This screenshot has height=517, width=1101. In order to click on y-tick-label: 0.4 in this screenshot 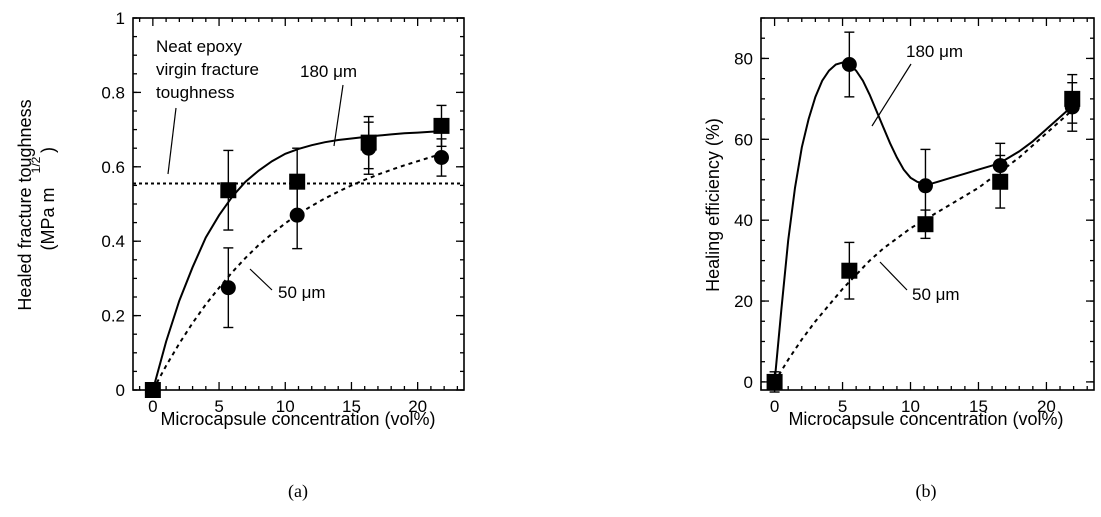, I will do `click(113, 241)`.